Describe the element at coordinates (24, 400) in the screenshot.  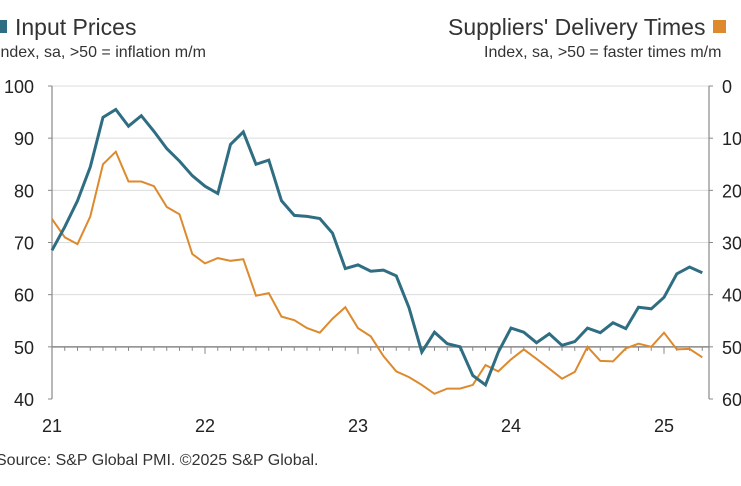
I see `left-axis-tick-label: 40` at that location.